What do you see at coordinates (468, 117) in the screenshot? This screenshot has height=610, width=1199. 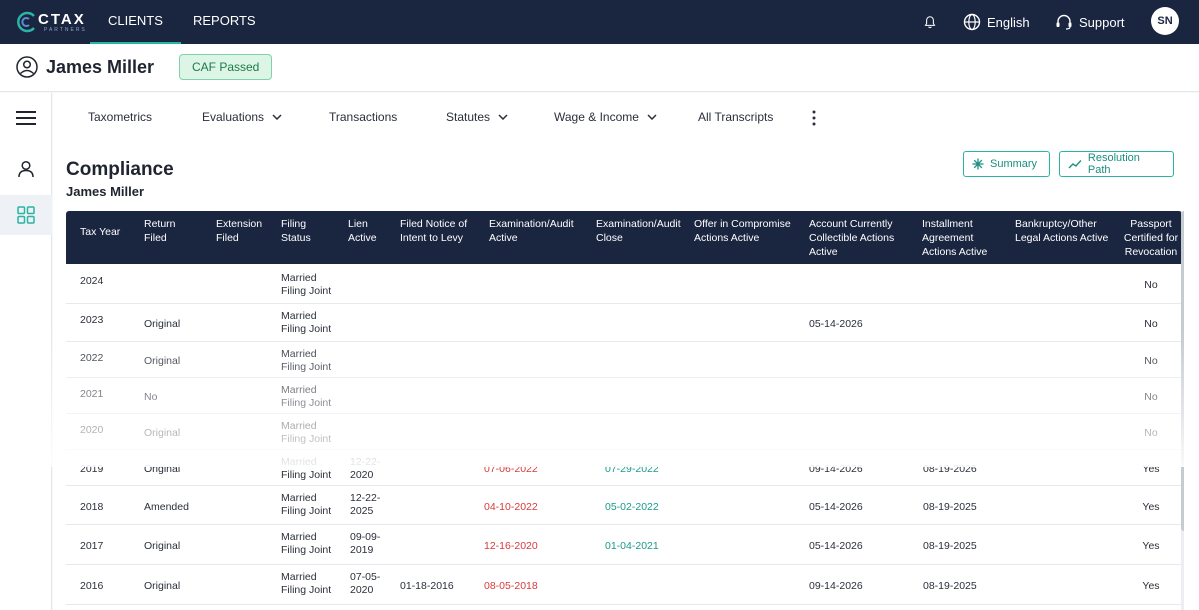 I see `tab-label: Statutes` at bounding box center [468, 117].